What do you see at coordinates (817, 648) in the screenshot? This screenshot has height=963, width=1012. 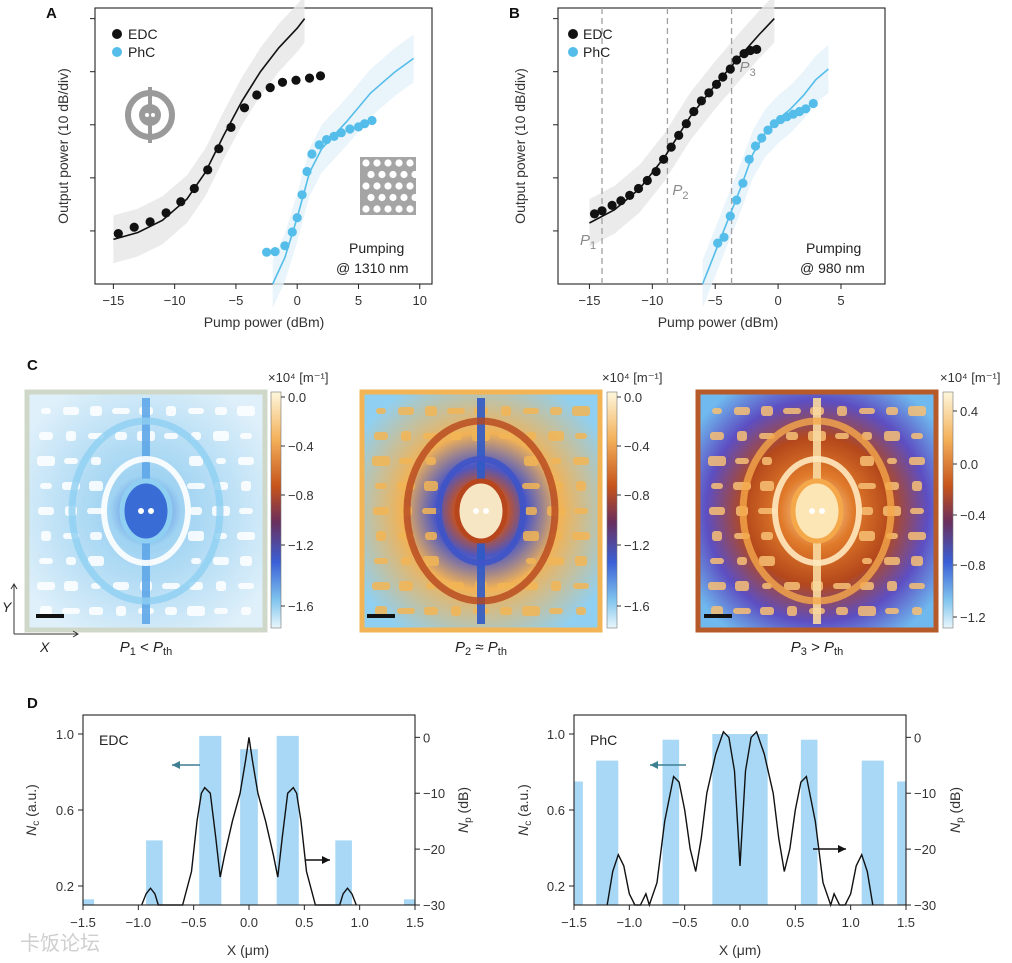 I see `caption-p3: P3 > Pth` at bounding box center [817, 648].